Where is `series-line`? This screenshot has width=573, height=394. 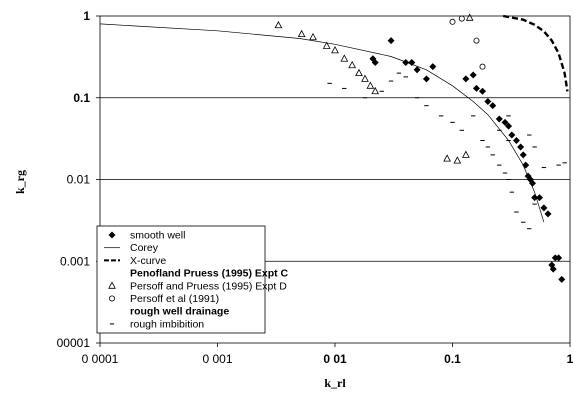
series-line is located at coordinates (535, 53).